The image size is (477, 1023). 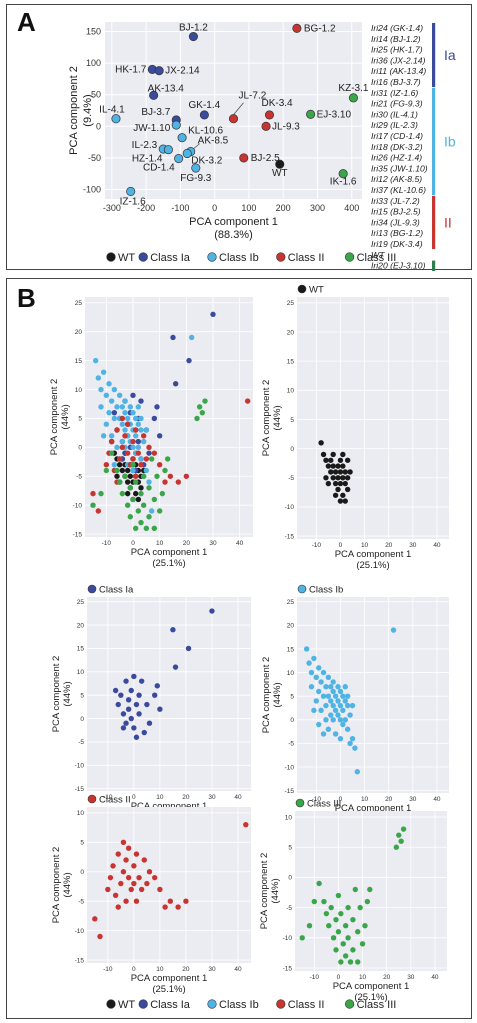 What do you see at coordinates (397, 147) in the screenshot?
I see `strain-list-item: Iri18 (DK-3.2)` at bounding box center [397, 147].